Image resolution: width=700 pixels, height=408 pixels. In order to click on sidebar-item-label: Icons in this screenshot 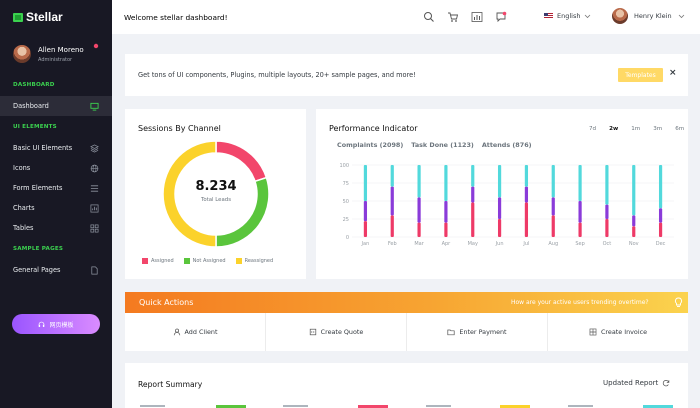, I will do `click(22, 168)`.